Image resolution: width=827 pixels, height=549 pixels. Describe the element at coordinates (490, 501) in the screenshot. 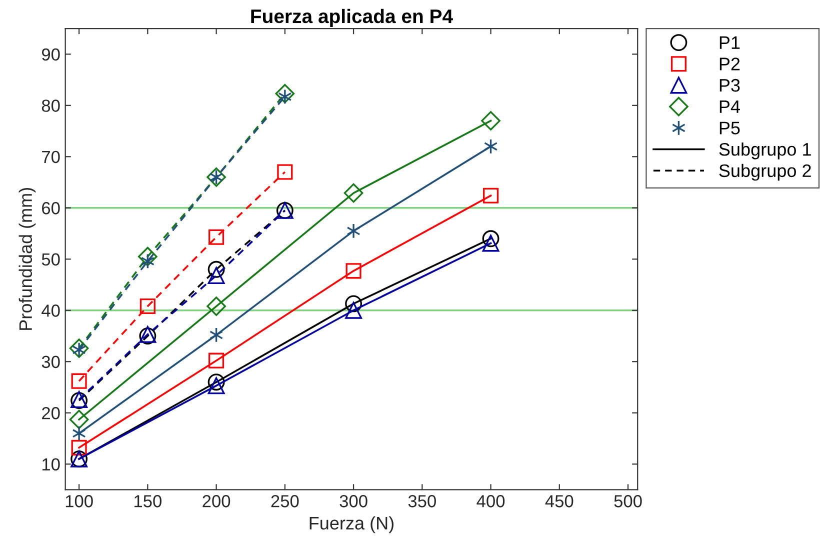

I see `x-tick-label: 400` at that location.